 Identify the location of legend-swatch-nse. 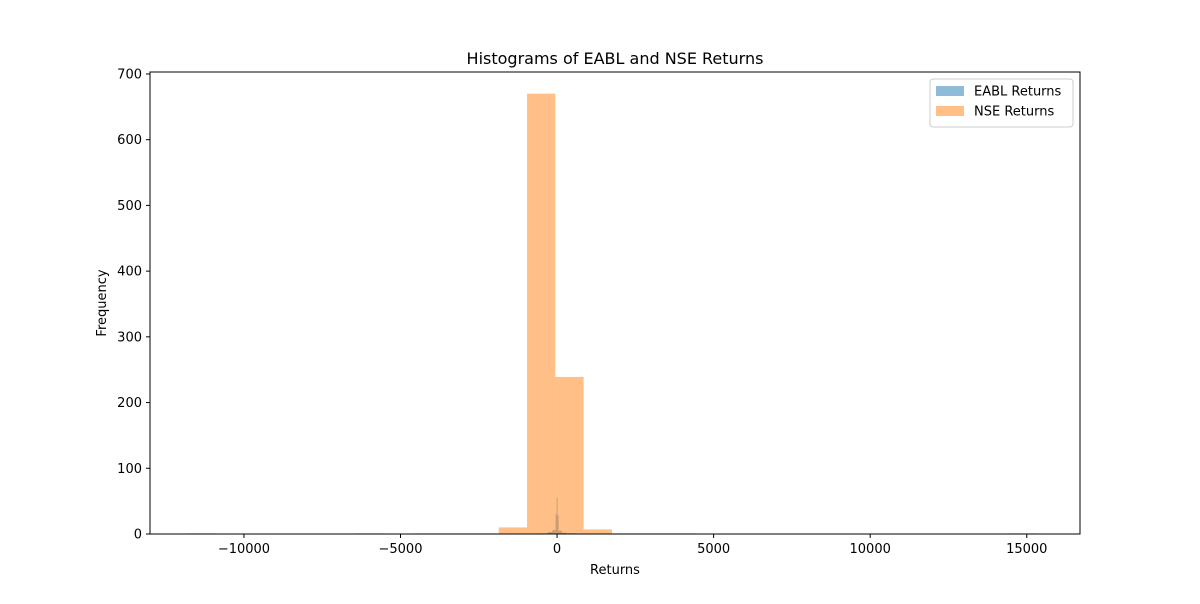
(950, 111).